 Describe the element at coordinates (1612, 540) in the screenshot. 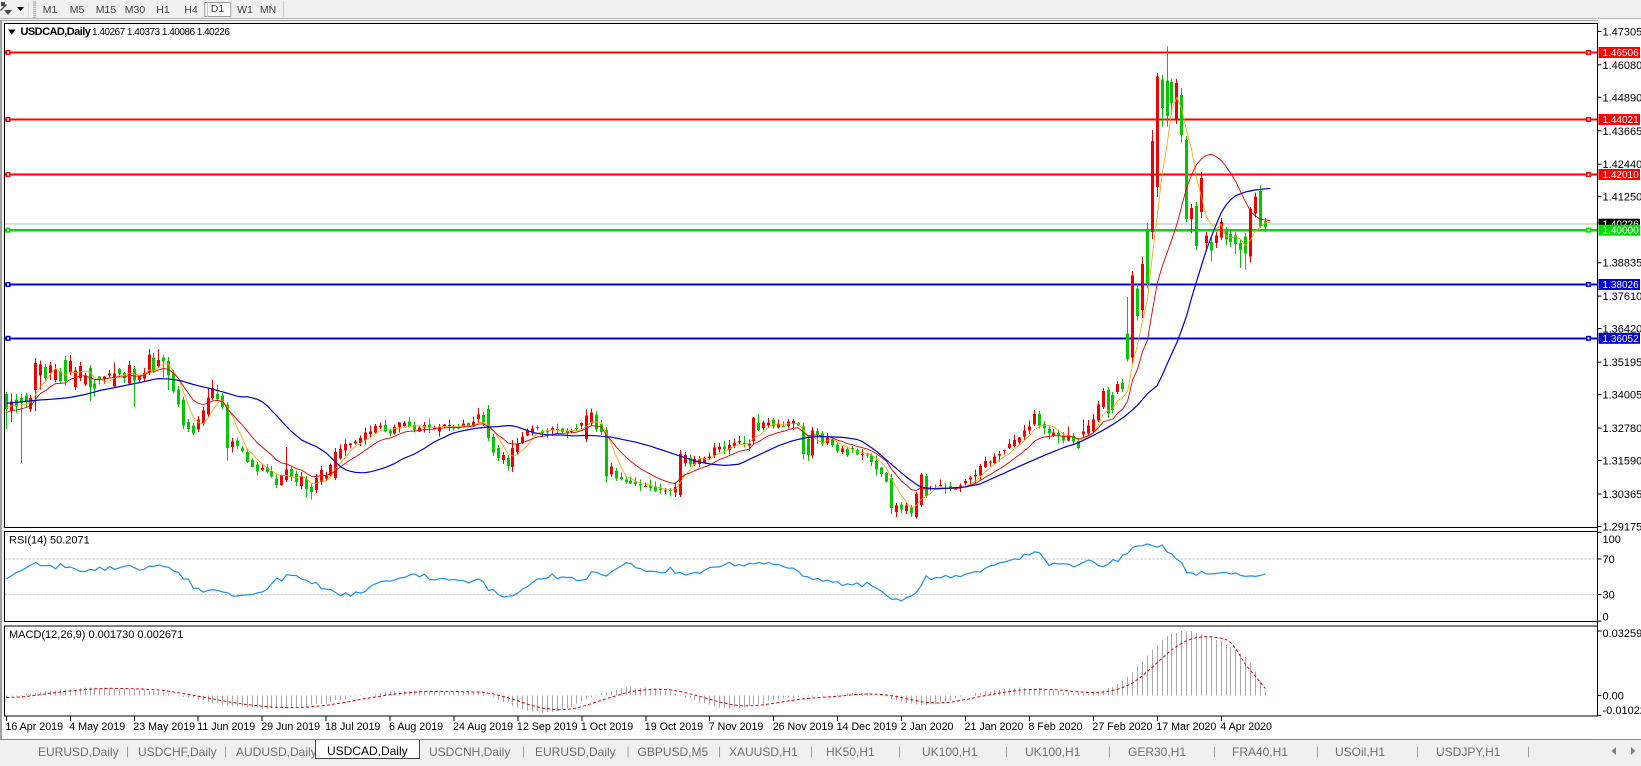

I see `svg-text: 100` at that location.